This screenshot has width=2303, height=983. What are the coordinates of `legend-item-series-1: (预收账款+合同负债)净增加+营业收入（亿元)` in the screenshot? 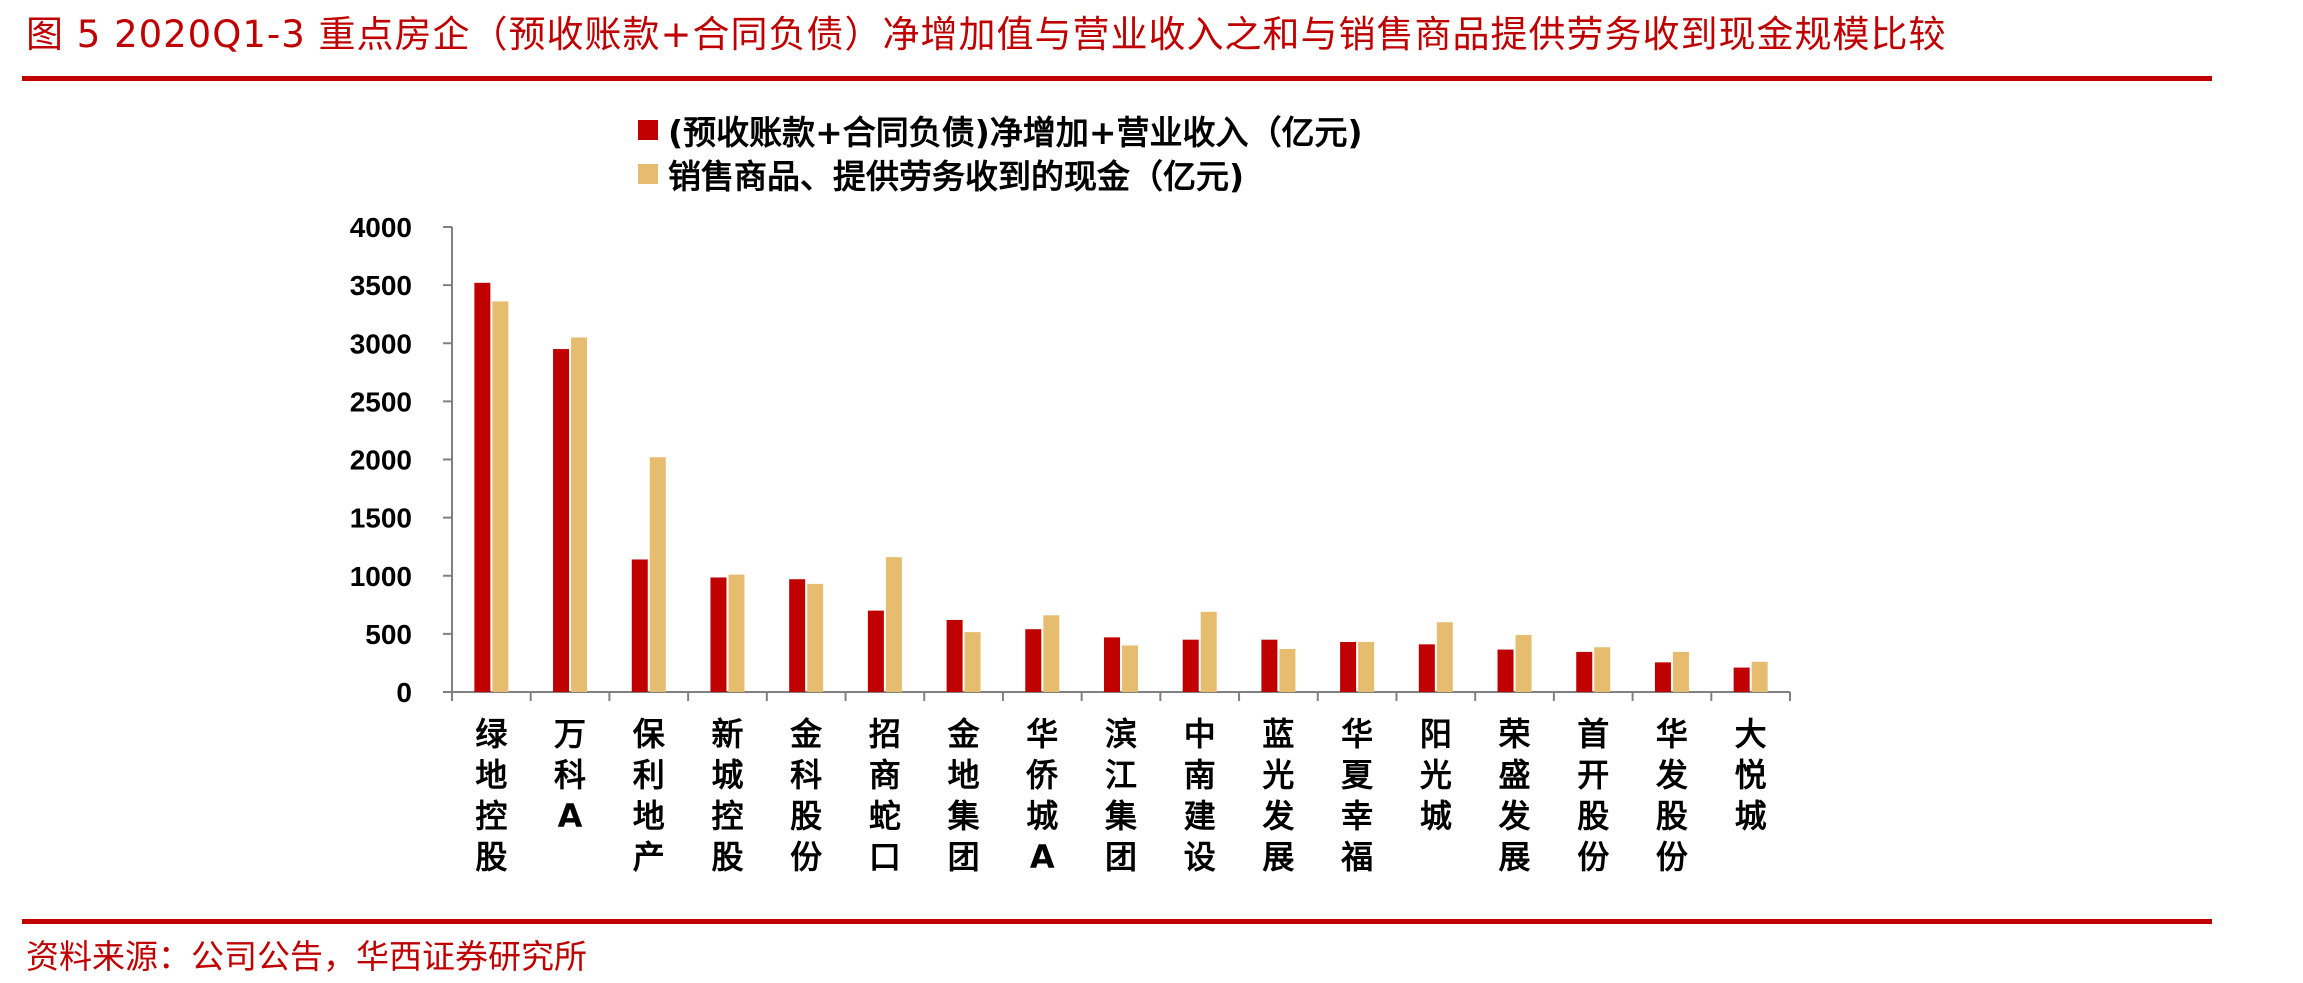 It's located at (1000, 130).